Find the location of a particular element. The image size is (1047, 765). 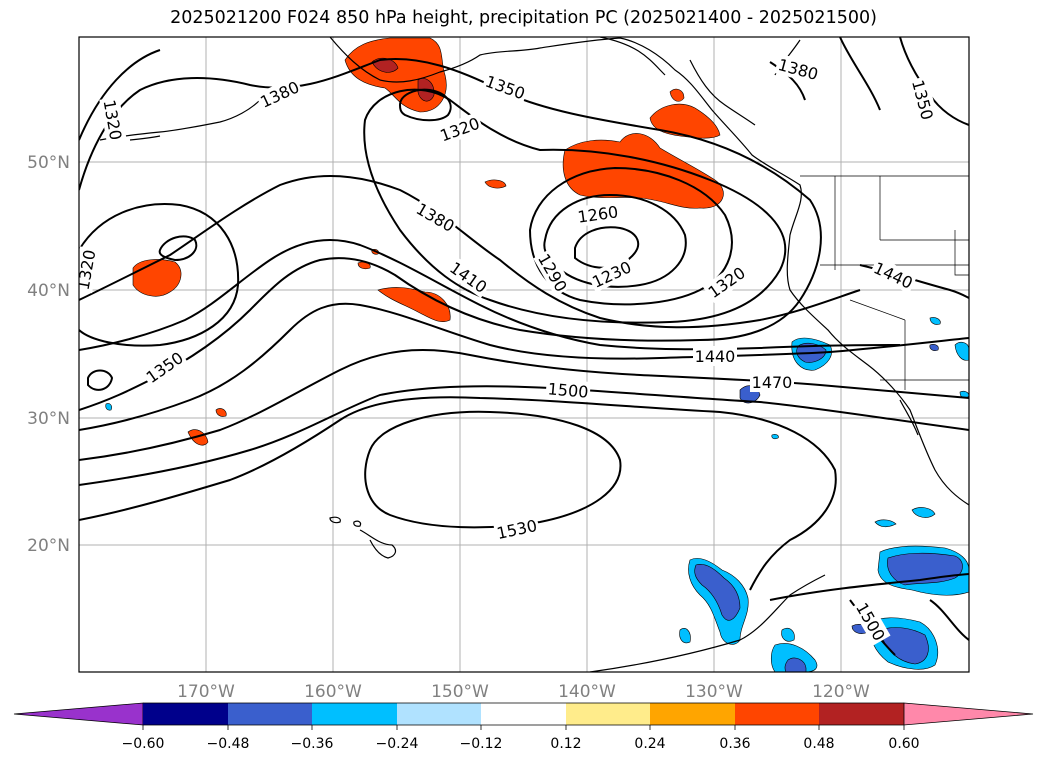

colorbar-tick-label: 0.24 is located at coordinates (649, 744).